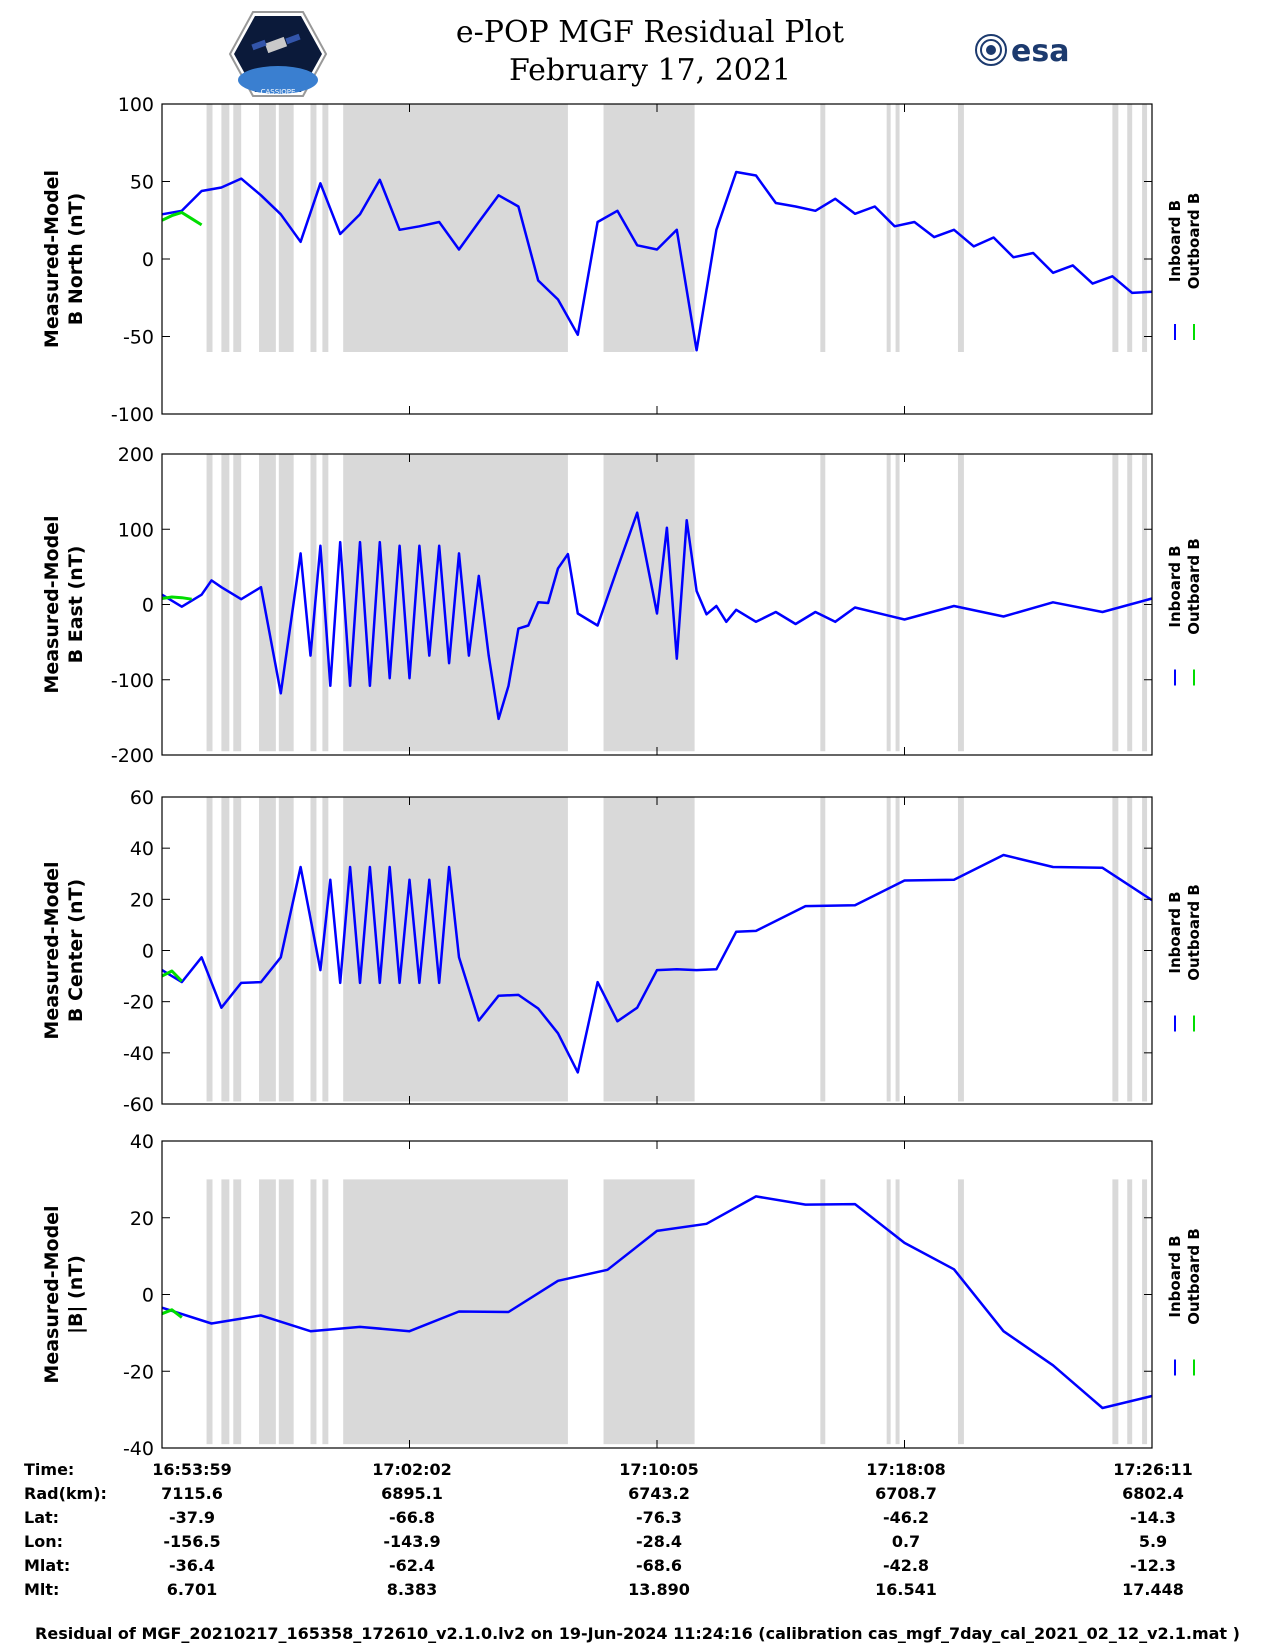 The height and width of the screenshot is (1650, 1275). I want to click on y-tick-label: -60, so click(138, 1105).